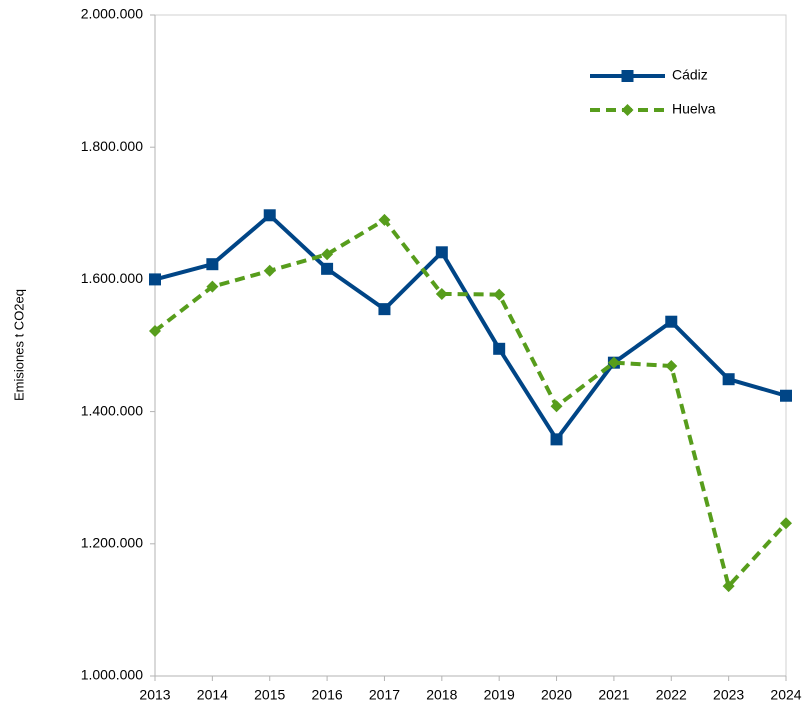 Image resolution: width=805 pixels, height=709 pixels. What do you see at coordinates (785, 695) in the screenshot?
I see `x-tick-label: 2024` at bounding box center [785, 695].